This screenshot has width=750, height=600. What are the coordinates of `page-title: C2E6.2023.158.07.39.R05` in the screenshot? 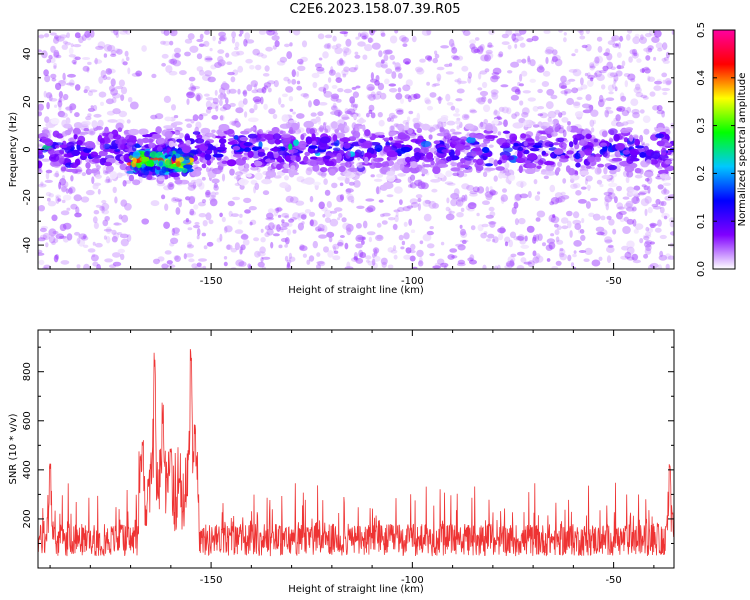 It's located at (375, 9).